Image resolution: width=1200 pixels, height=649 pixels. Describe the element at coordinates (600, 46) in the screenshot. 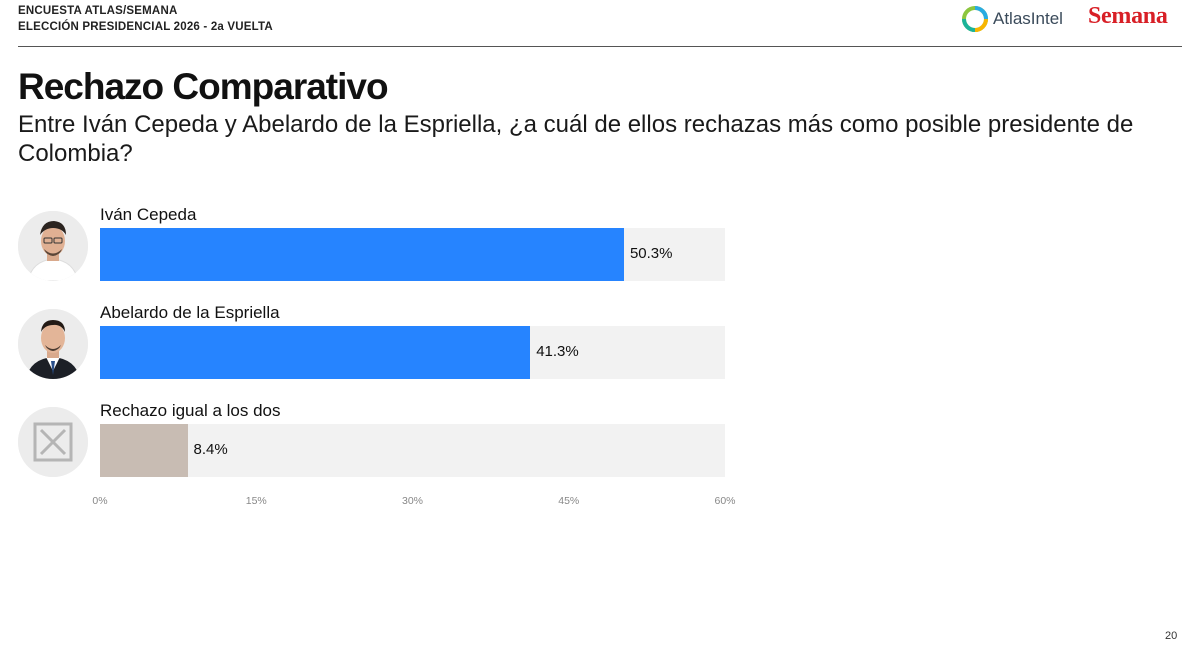

I see `header-divider` at that location.